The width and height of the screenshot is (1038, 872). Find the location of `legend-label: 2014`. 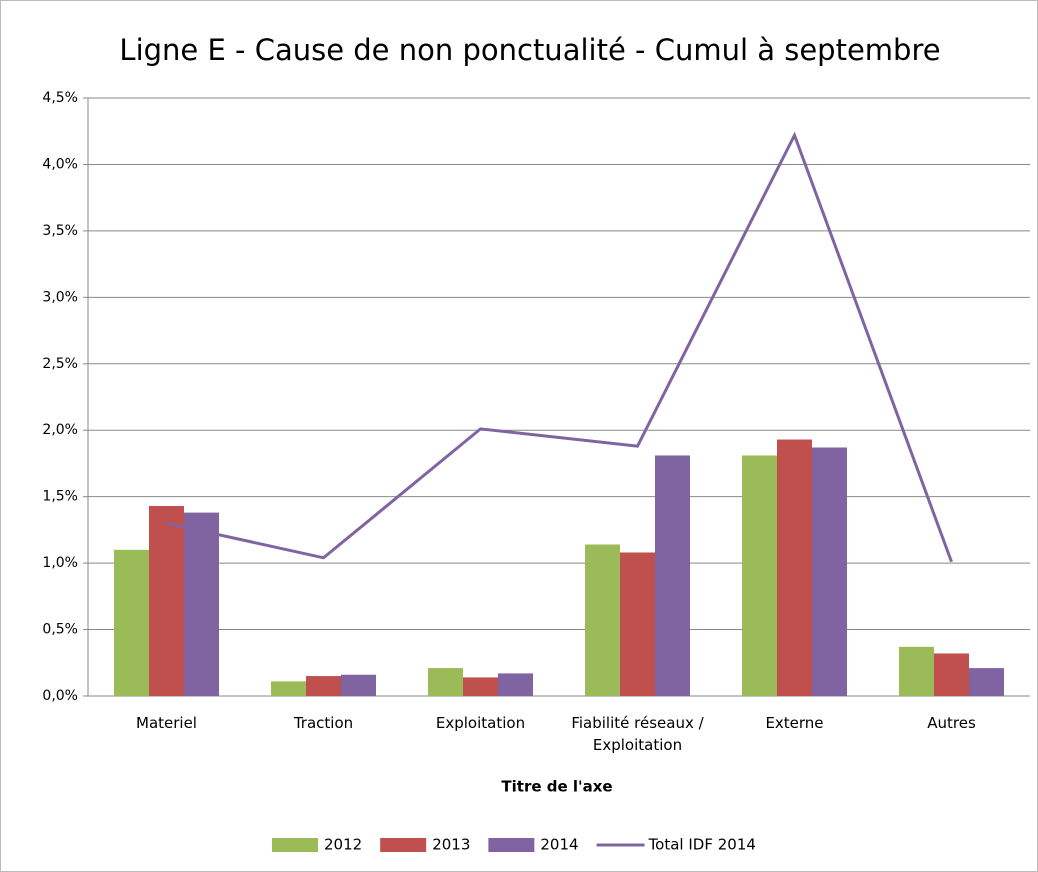

legend-label: 2014 is located at coordinates (559, 845).